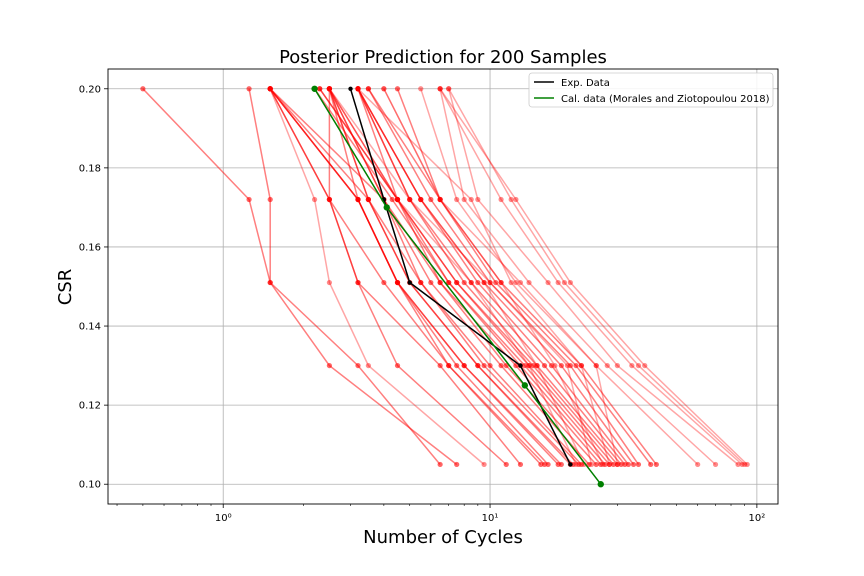  I want to click on y-tick-label: 0.18, so click(90, 168).